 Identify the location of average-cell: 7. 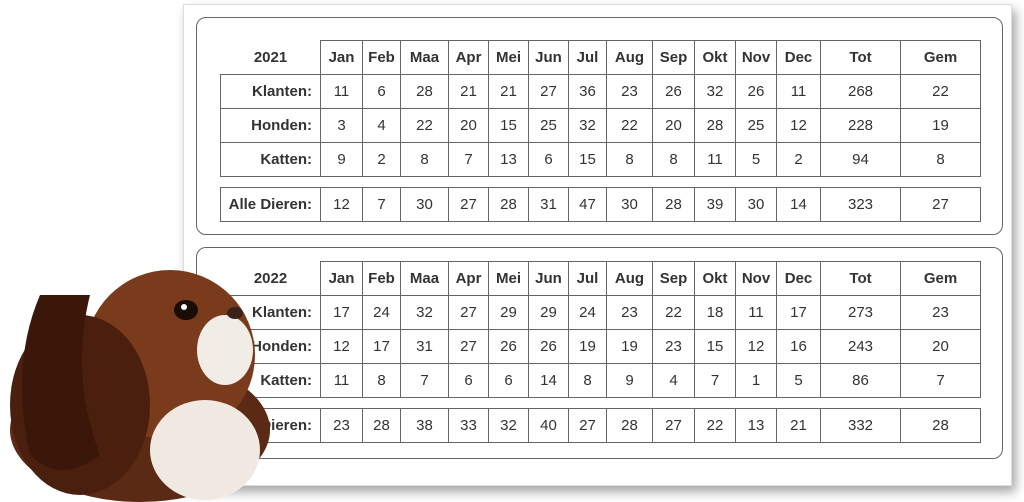
(940, 380).